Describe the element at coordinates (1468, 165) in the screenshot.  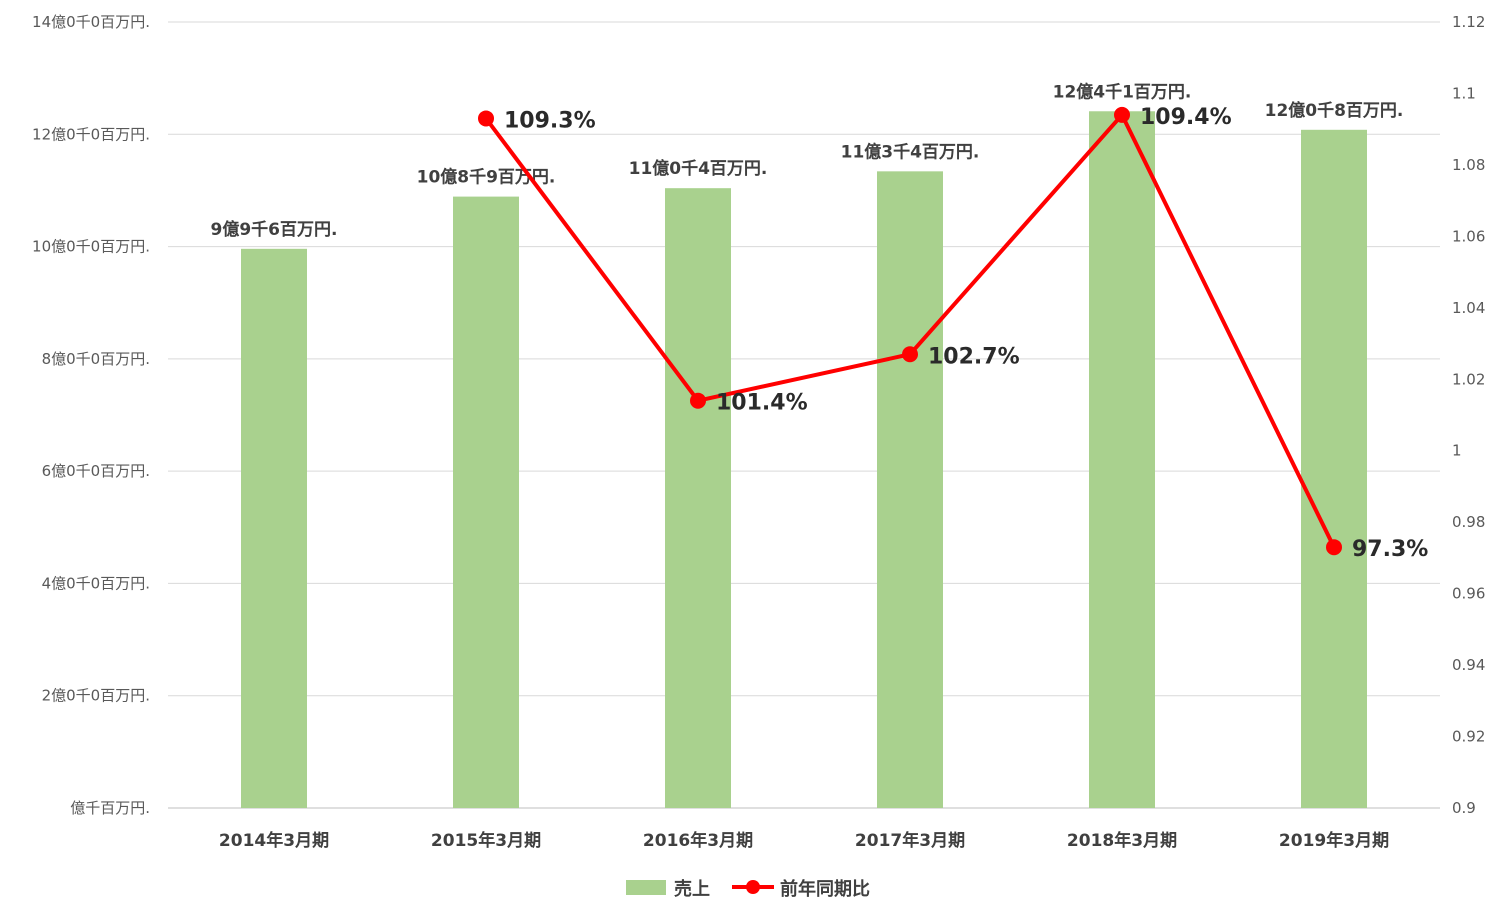
I see `y-right-tick-label: 1.08` at that location.